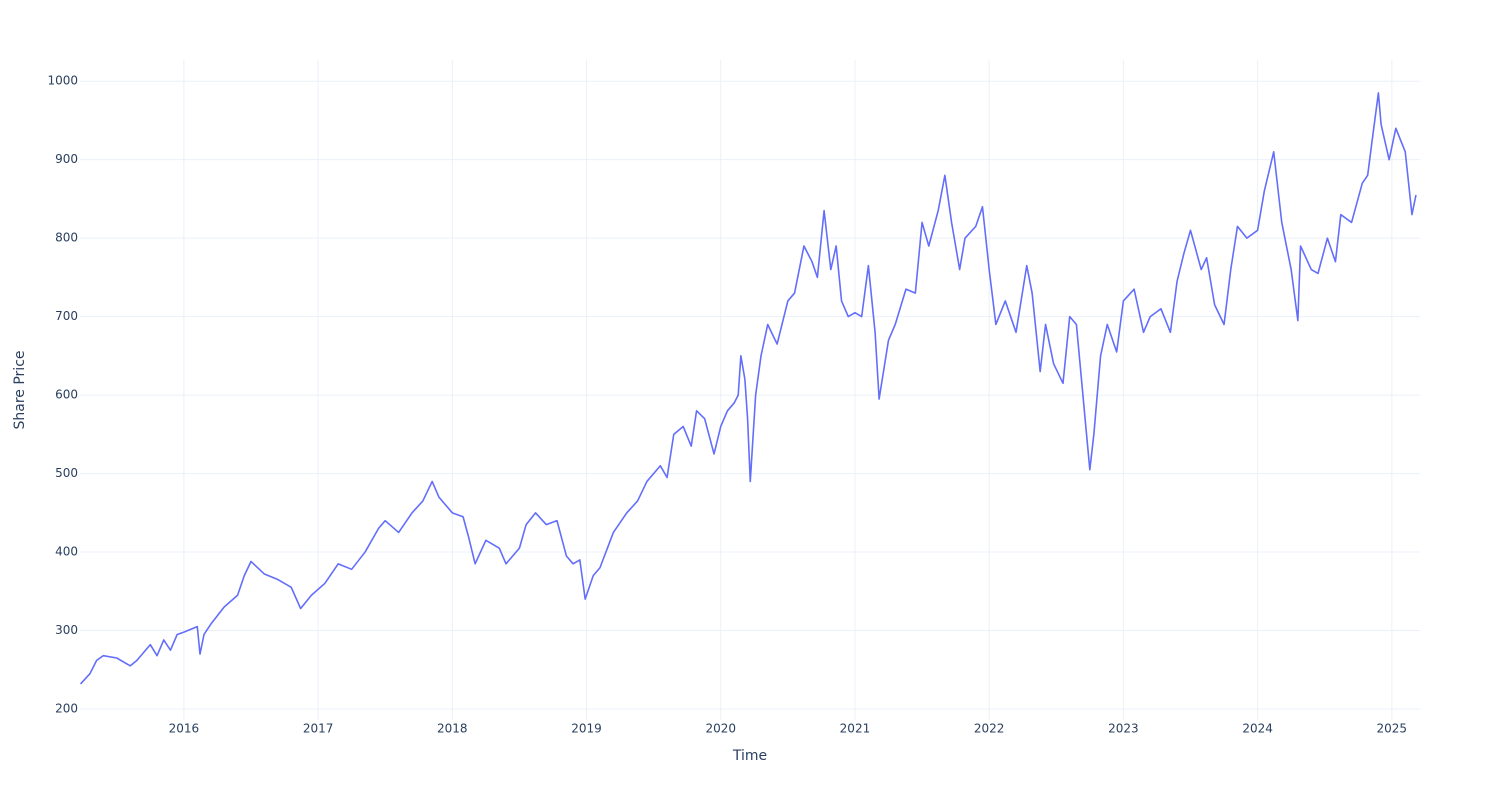 The image size is (1500, 804). What do you see at coordinates (1123, 729) in the screenshot?
I see `x-tick-label: 2023` at bounding box center [1123, 729].